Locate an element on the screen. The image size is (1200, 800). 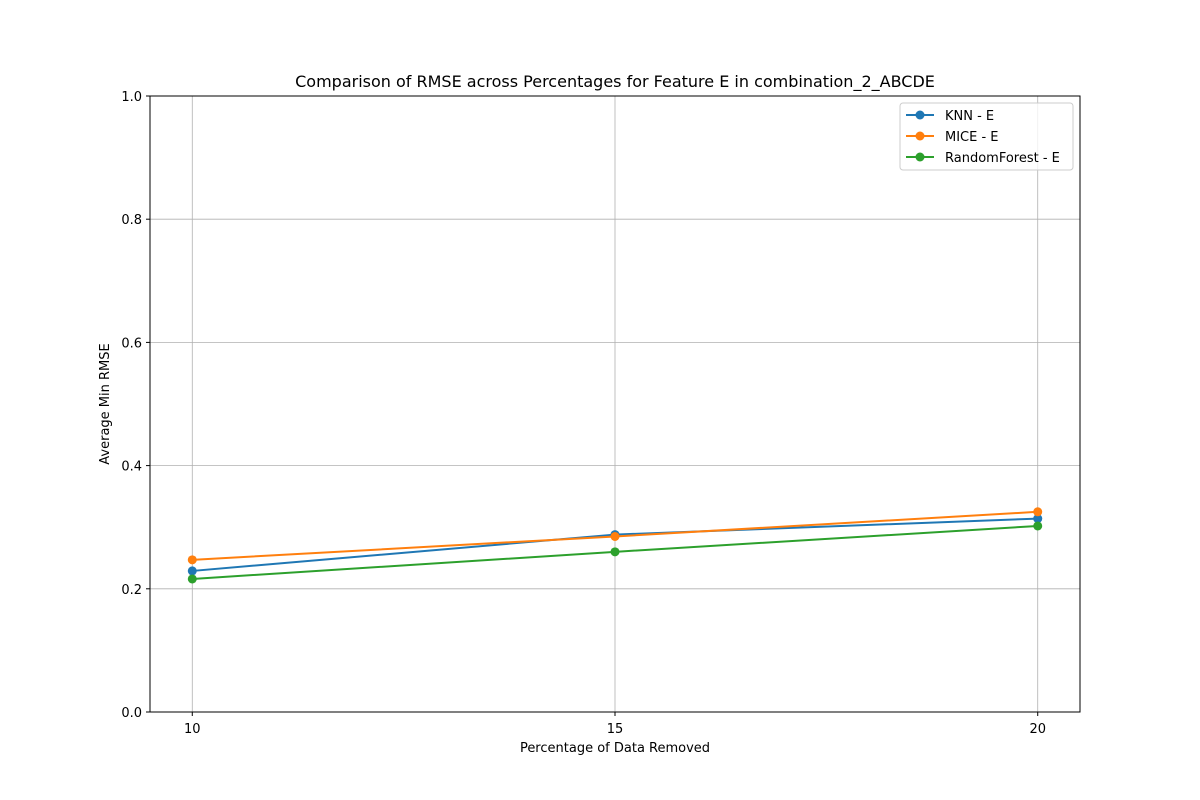
x-tick-label: 10 is located at coordinates (192, 729).